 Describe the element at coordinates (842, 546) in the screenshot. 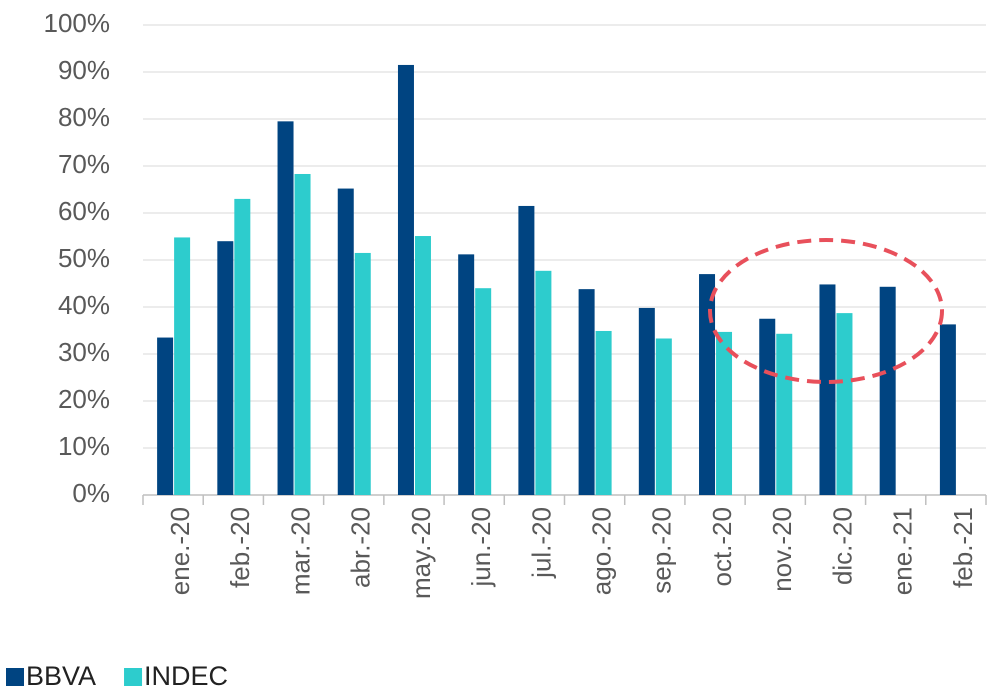

I see `x-tick-label: dic.-20` at that location.